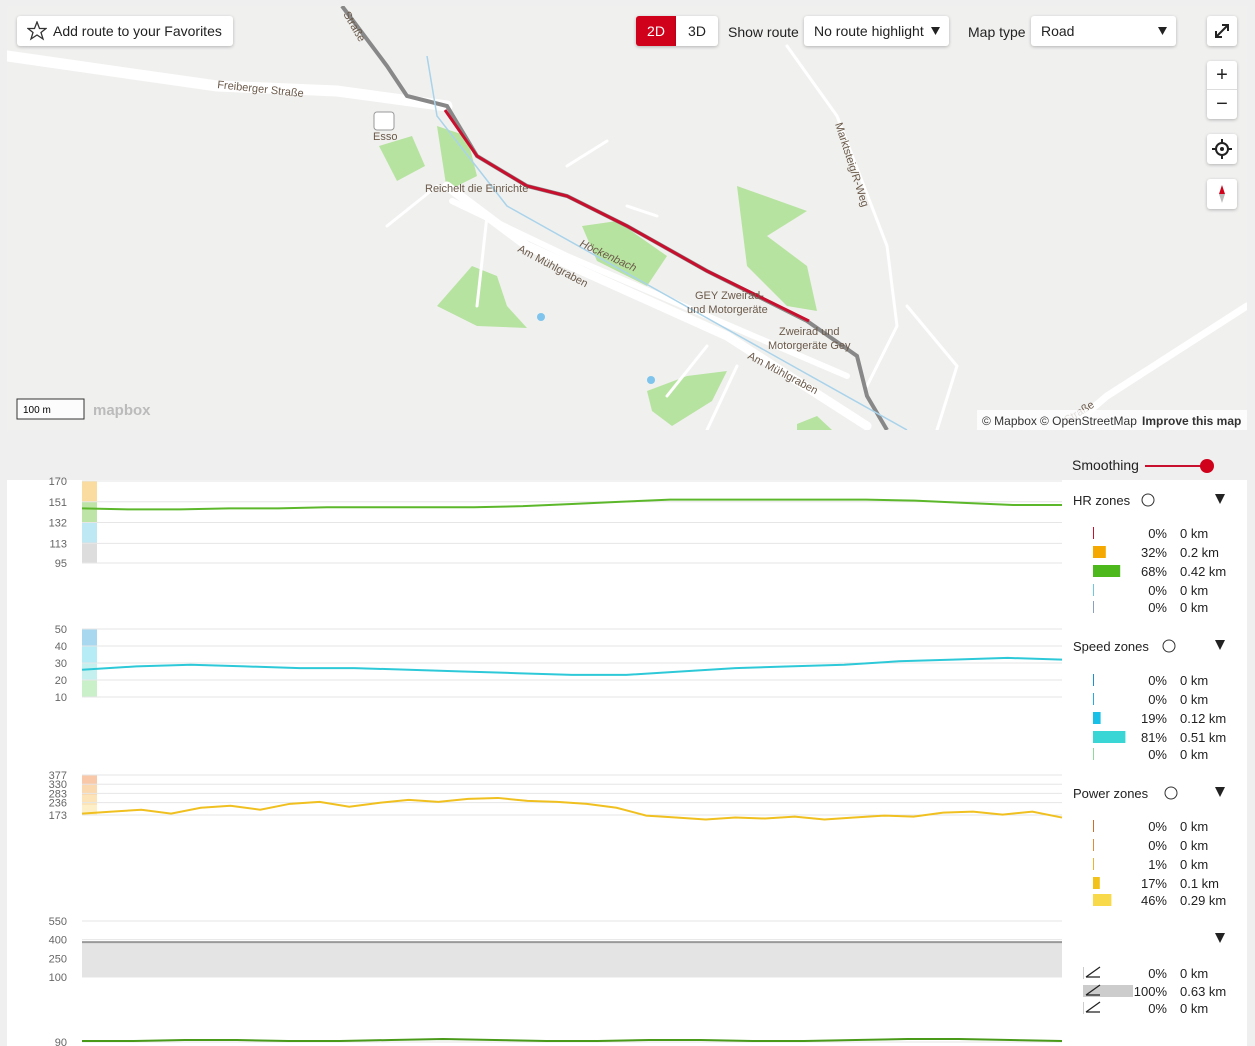 The height and width of the screenshot is (1046, 1255). Describe the element at coordinates (1154, 883) in the screenshot. I see `zone-percent: 17%` at that location.